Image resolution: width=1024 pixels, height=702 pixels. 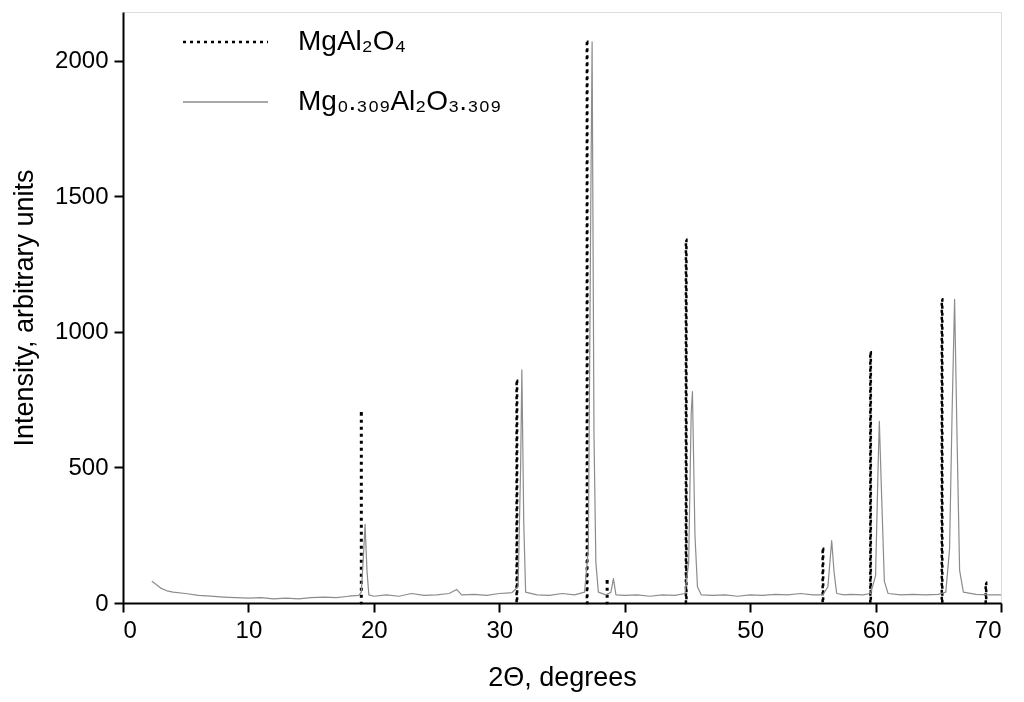 What do you see at coordinates (988, 629) in the screenshot?
I see `x-tick-label: 70` at bounding box center [988, 629].